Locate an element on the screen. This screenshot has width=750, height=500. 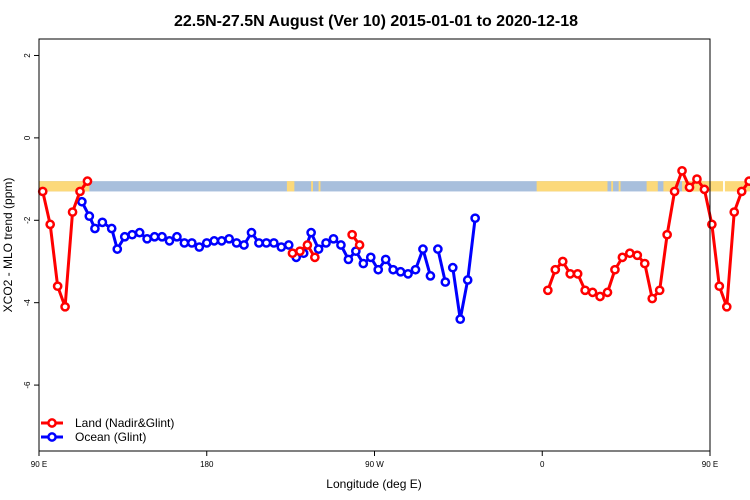
x-axis-label: Longitude (deg E) is located at coordinates (373, 484).